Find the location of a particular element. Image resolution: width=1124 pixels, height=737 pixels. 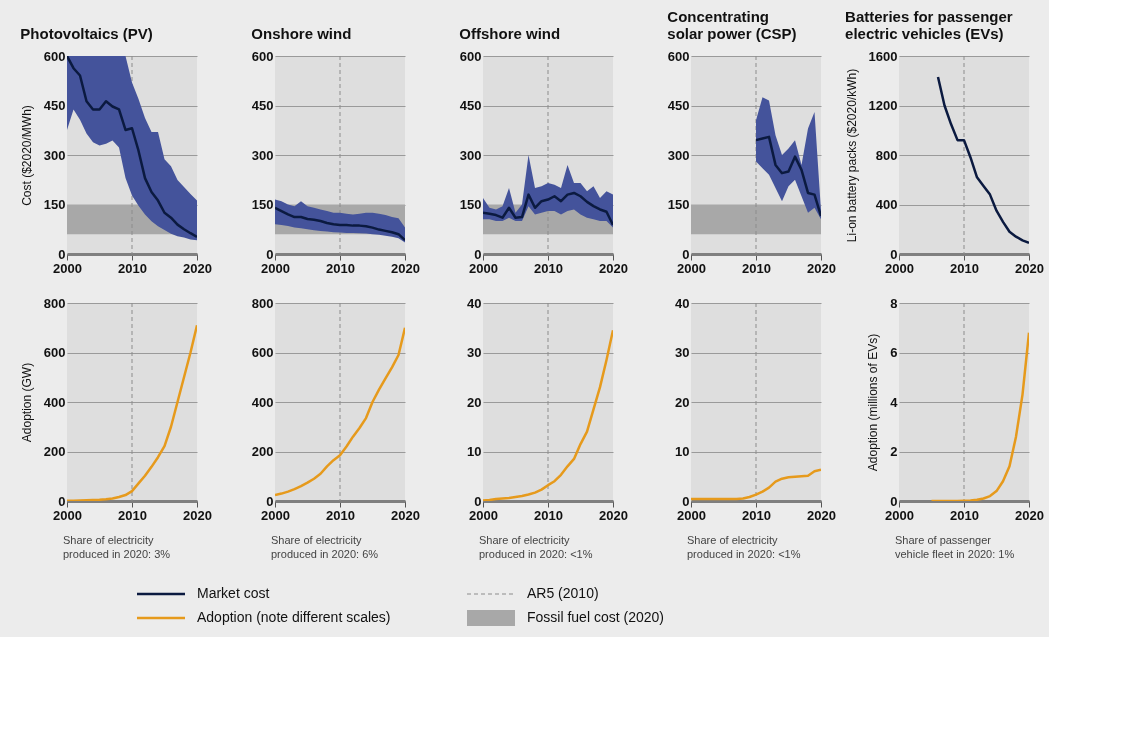

text: Share of electricity produced in 2020: 3% is located at coordinates (117, 547).